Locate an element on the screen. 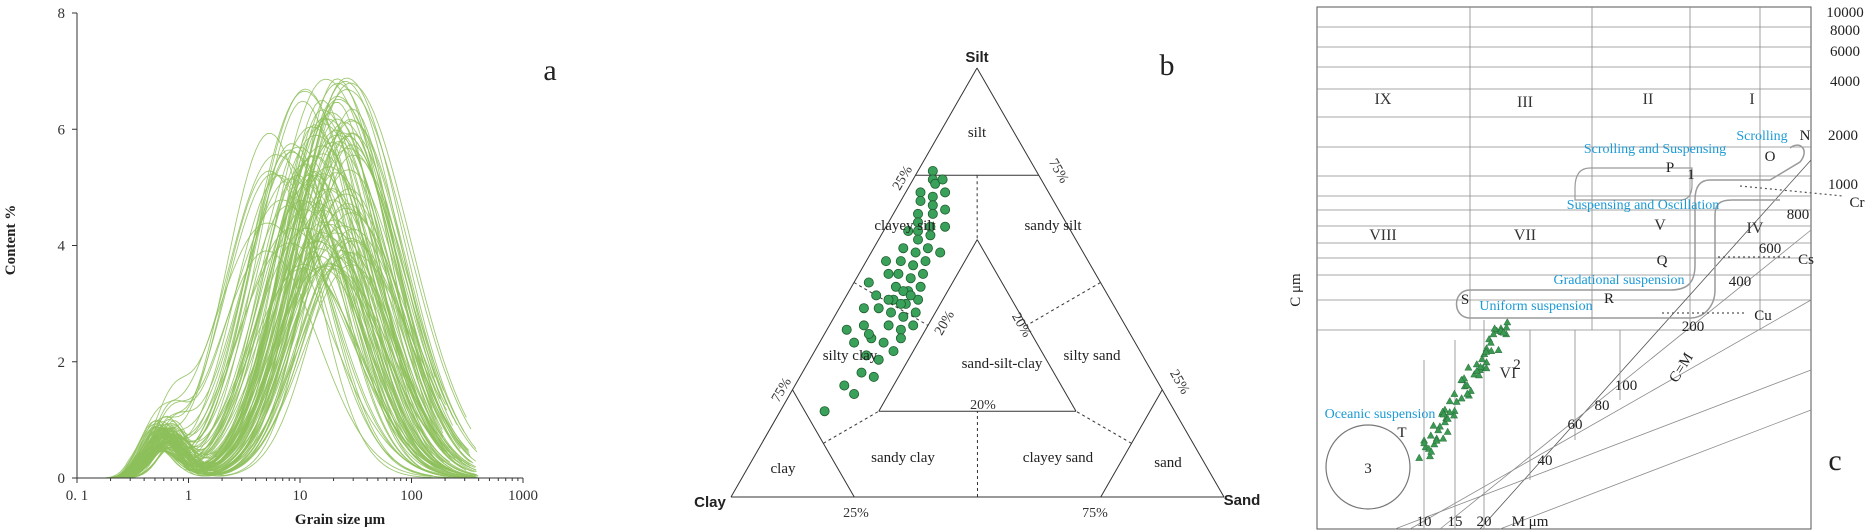 This screenshot has width=1875, height=532. field-clayey-silt: clayey silt is located at coordinates (905, 226).